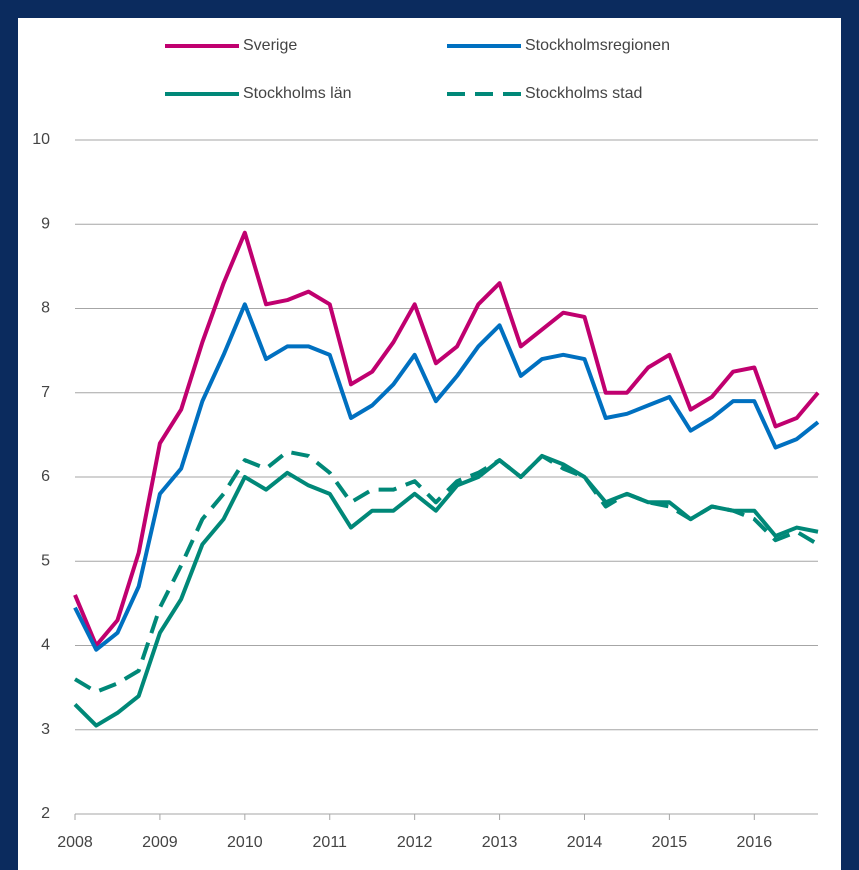  What do you see at coordinates (755, 842) in the screenshot?
I see `x-tick-label: 2016` at bounding box center [755, 842].